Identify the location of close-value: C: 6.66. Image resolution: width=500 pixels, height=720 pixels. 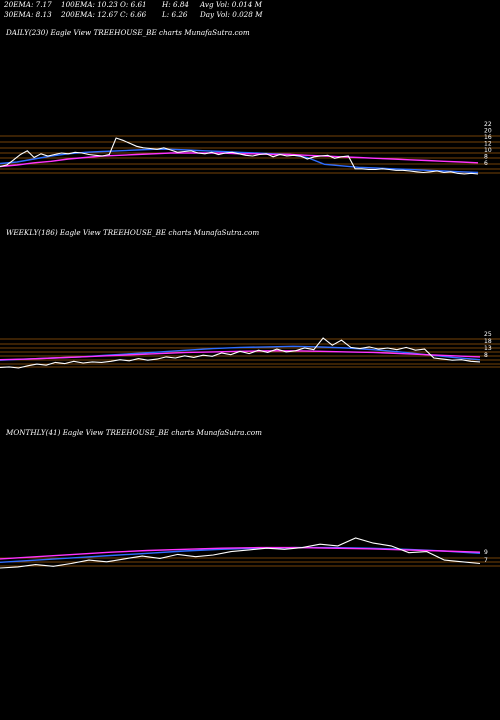
(133, 14).